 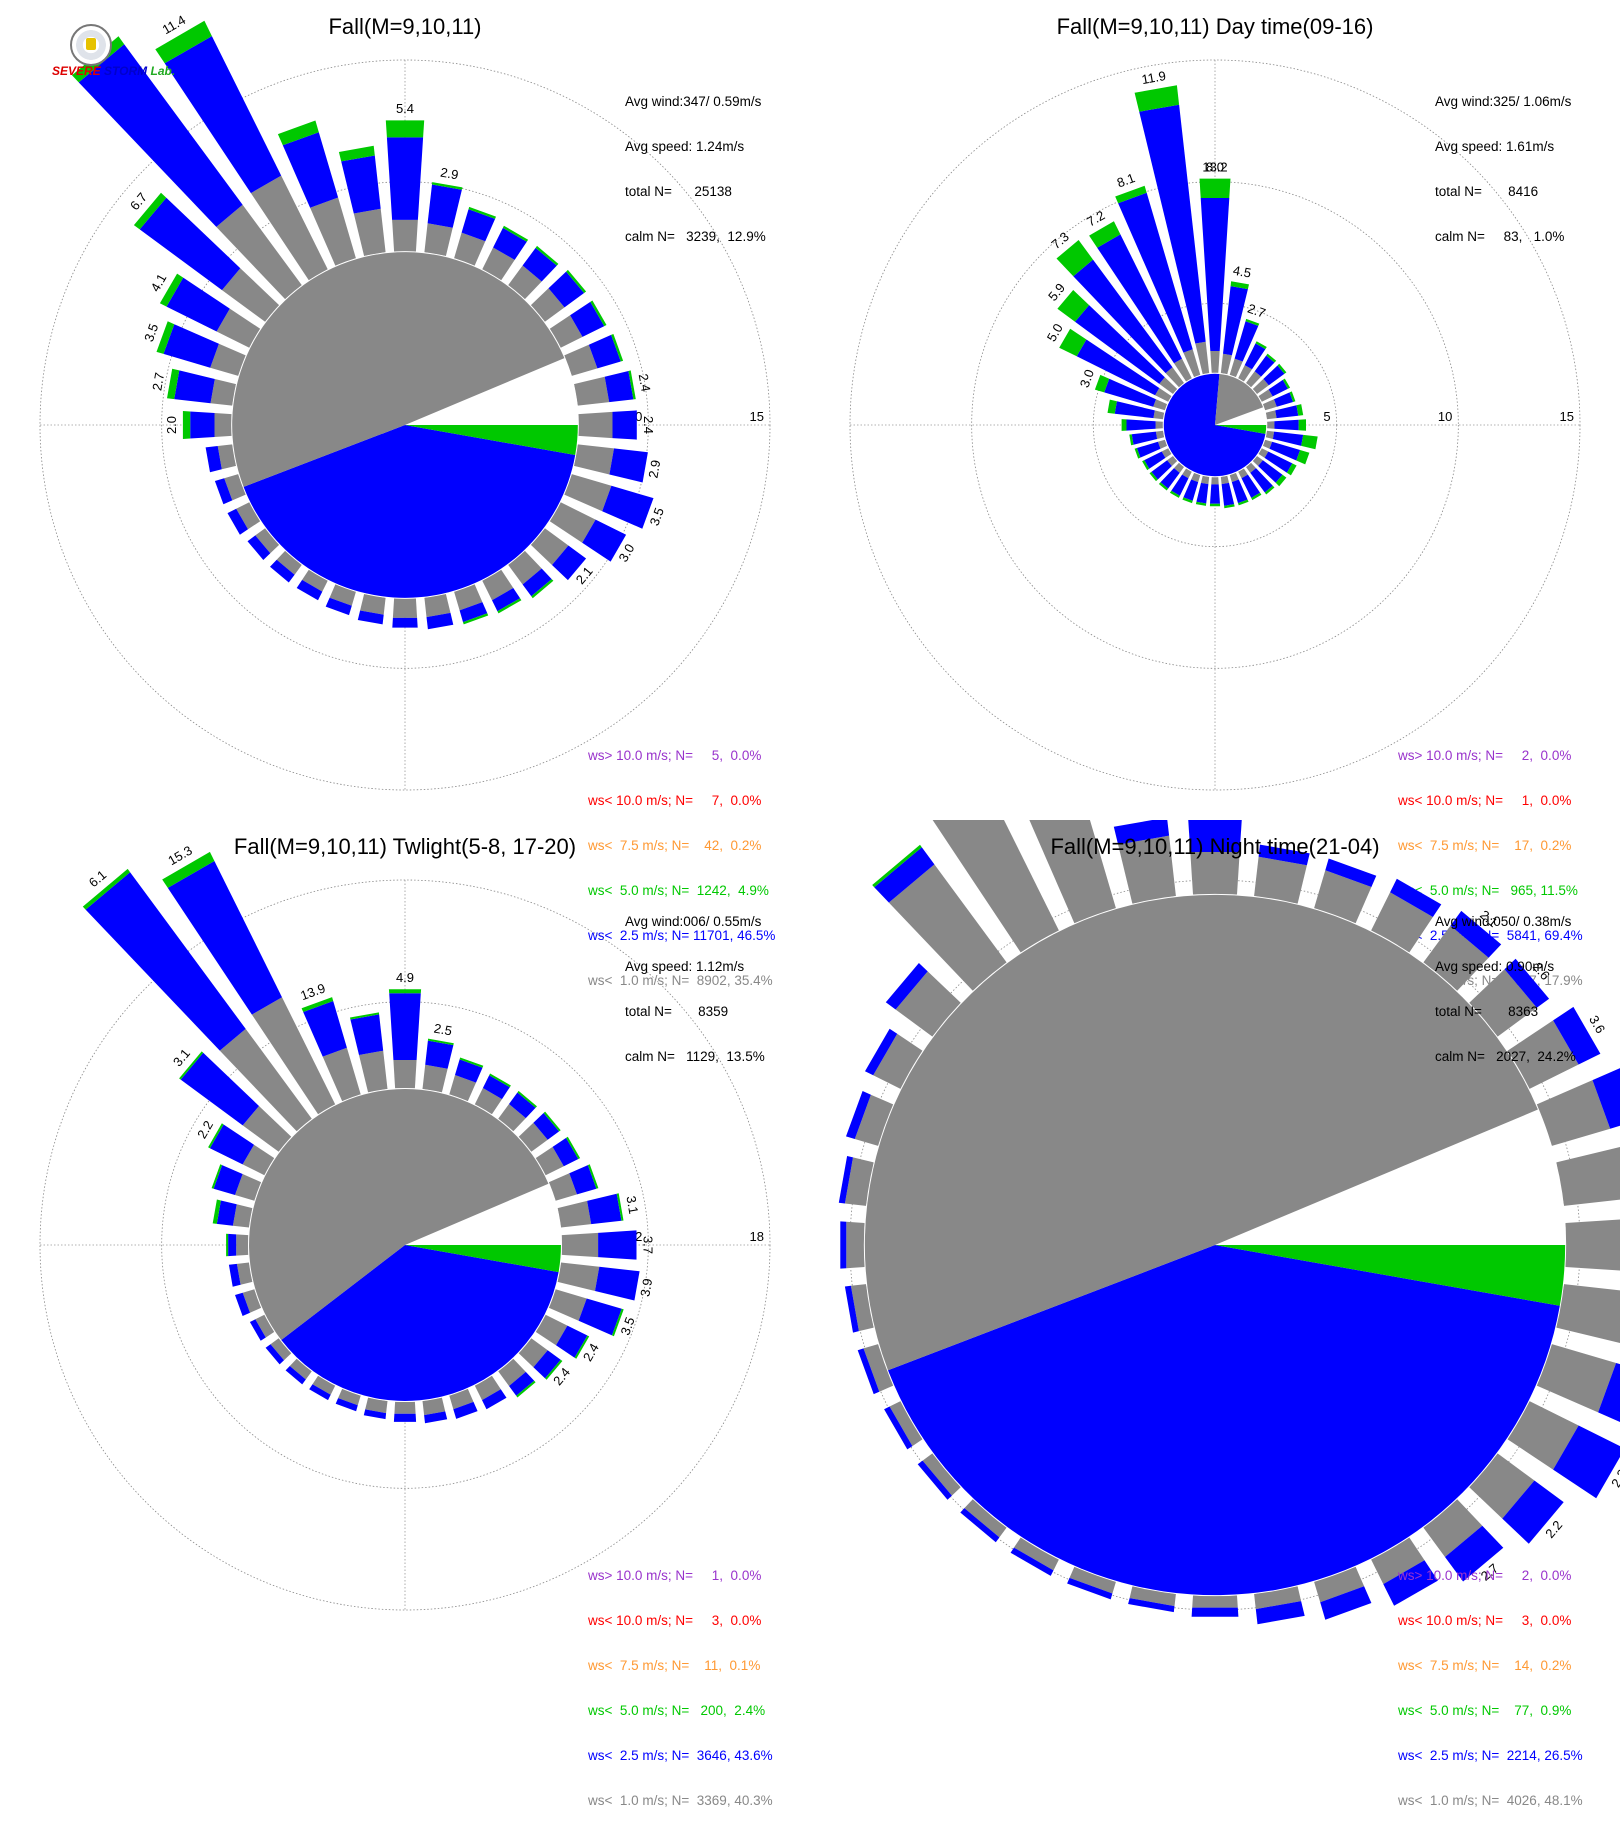 What do you see at coordinates (97, 878) in the screenshot?
I see `bar-value-label: 6.1` at bounding box center [97, 878].